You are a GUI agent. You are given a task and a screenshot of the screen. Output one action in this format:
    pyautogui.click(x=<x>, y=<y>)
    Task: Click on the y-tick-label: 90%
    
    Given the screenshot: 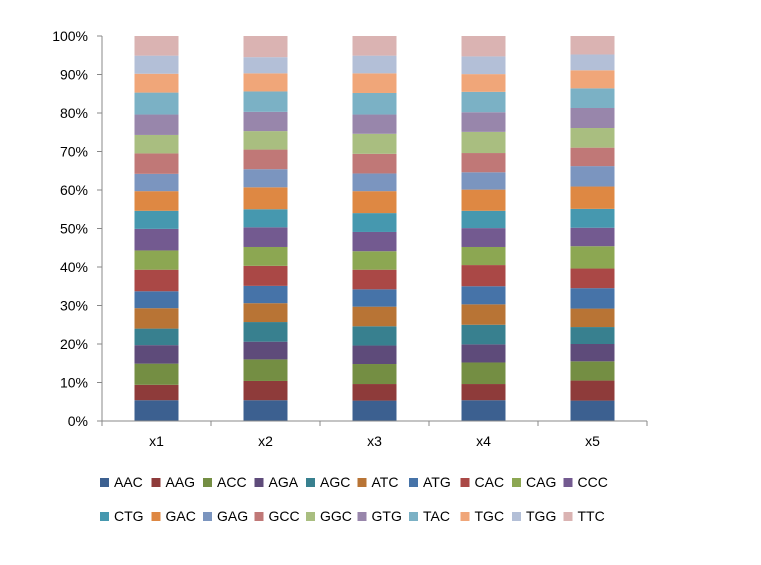 What is the action you would take?
    pyautogui.click(x=74, y=75)
    